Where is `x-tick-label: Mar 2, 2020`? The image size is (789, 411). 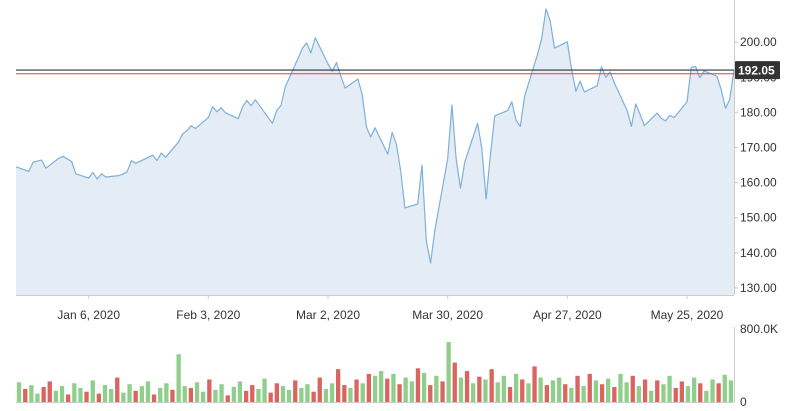 x-tick-label: Mar 2, 2020 is located at coordinates (328, 315).